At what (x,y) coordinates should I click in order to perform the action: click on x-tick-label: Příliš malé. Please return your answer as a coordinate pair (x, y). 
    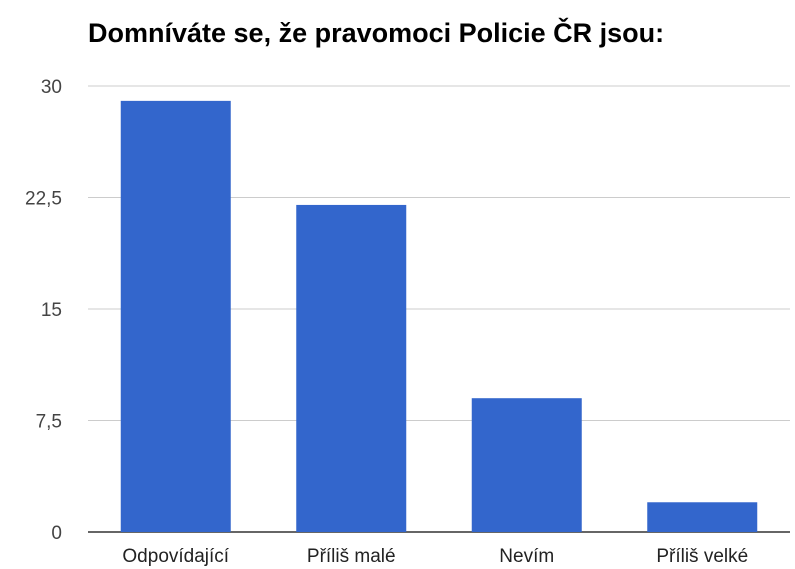
    Looking at the image, I should click on (351, 556).